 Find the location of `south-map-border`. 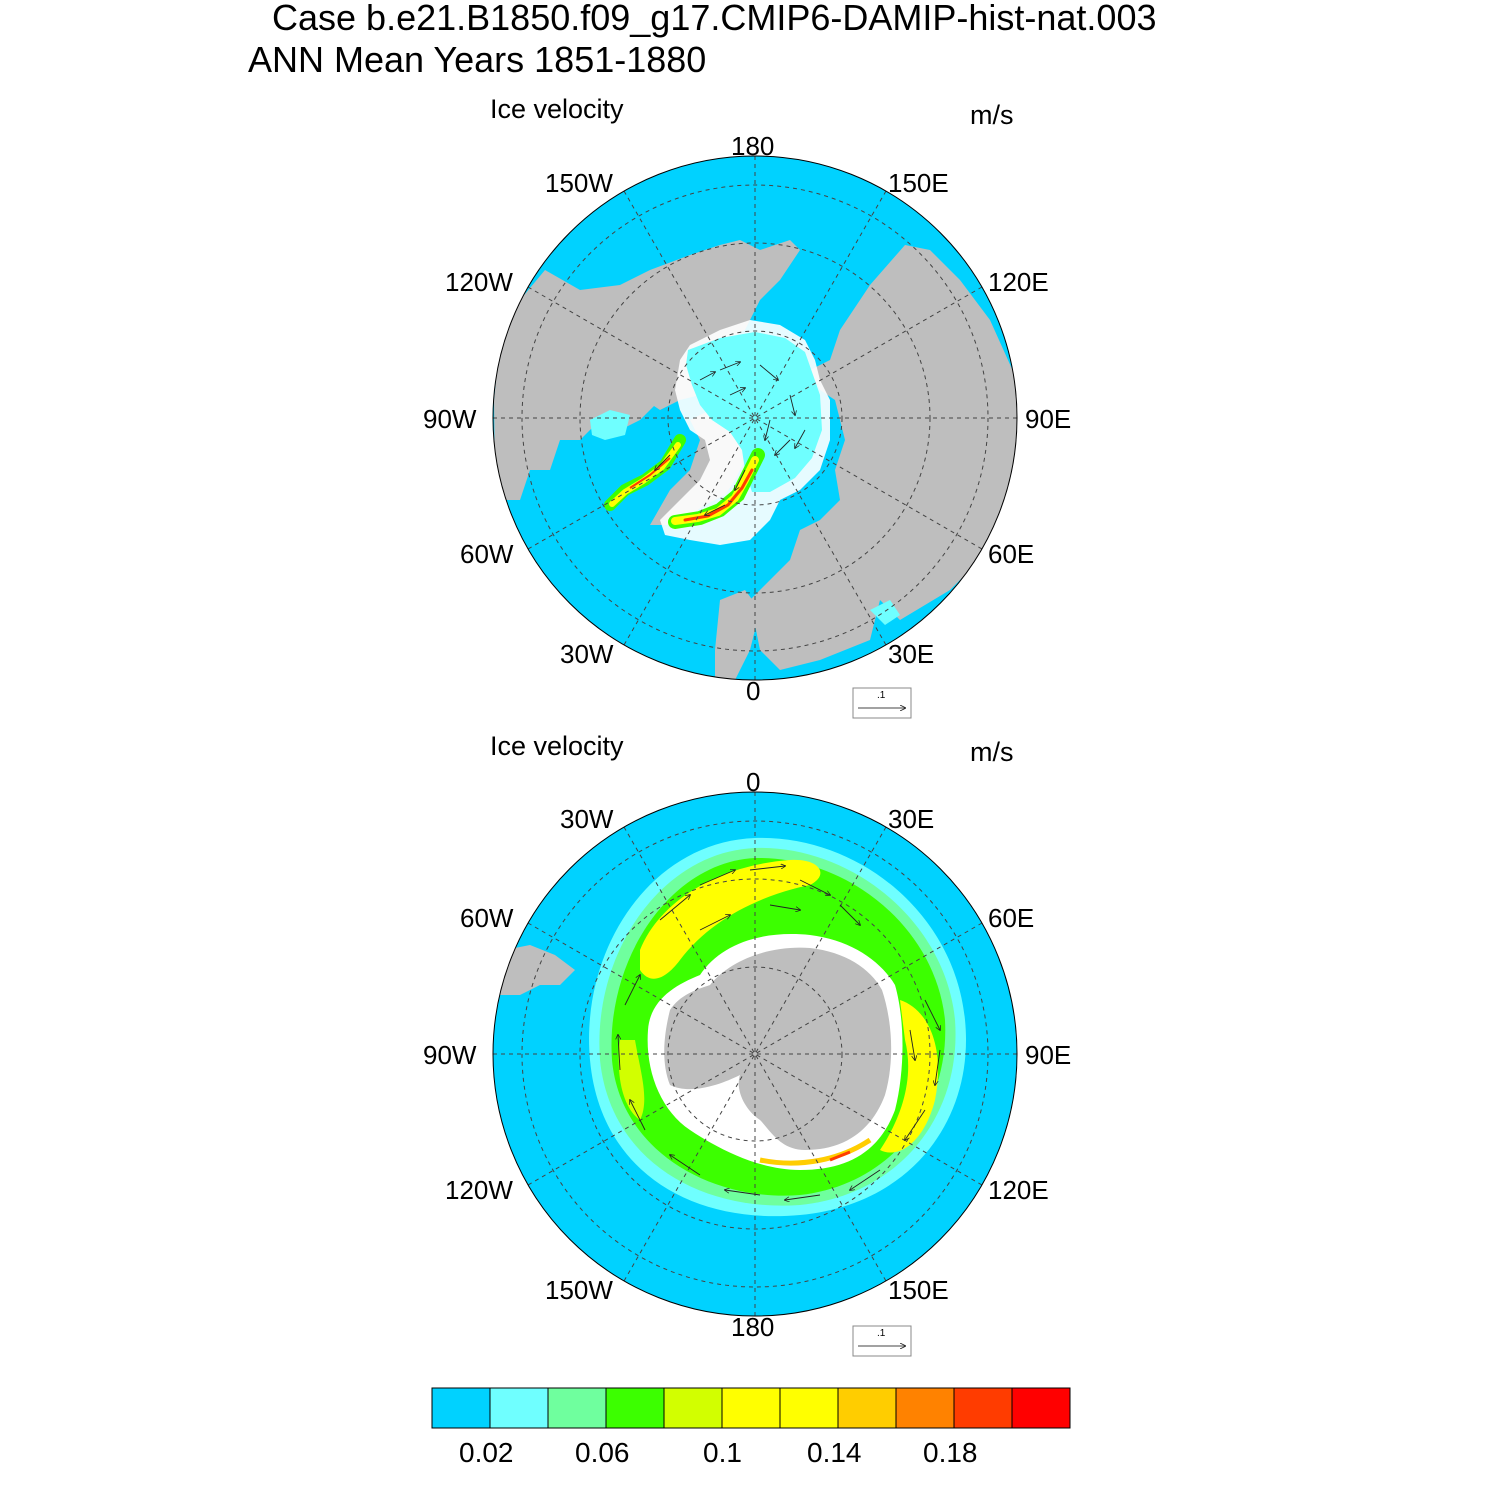

south-map-border is located at coordinates (755, 1054).